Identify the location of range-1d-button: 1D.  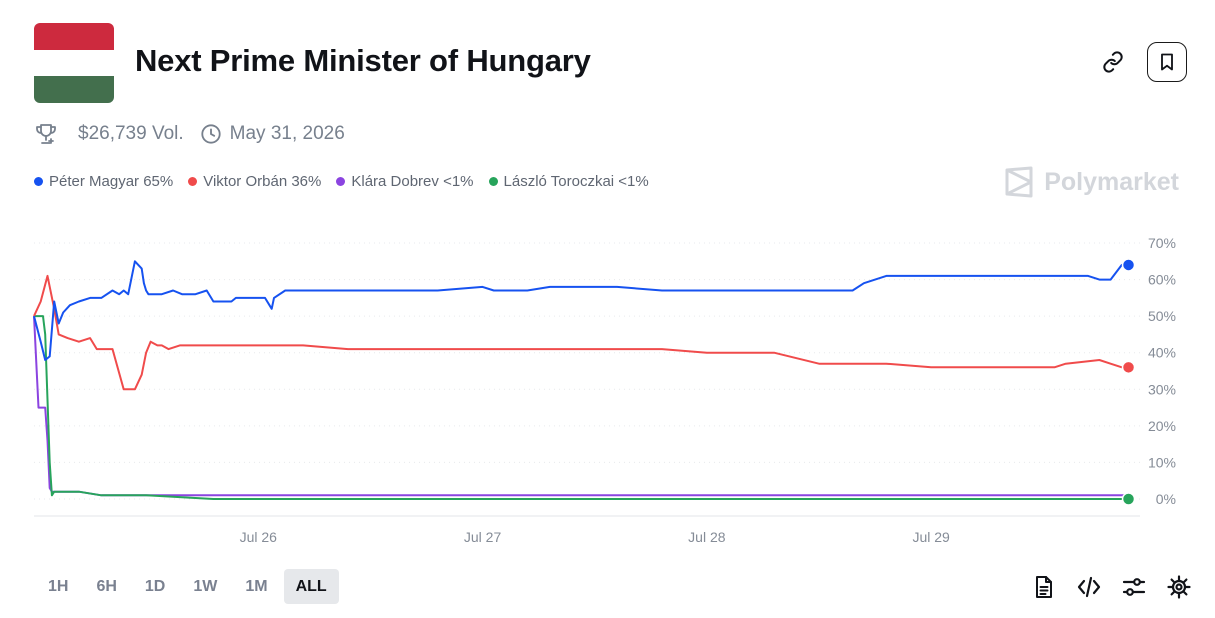
(155, 586).